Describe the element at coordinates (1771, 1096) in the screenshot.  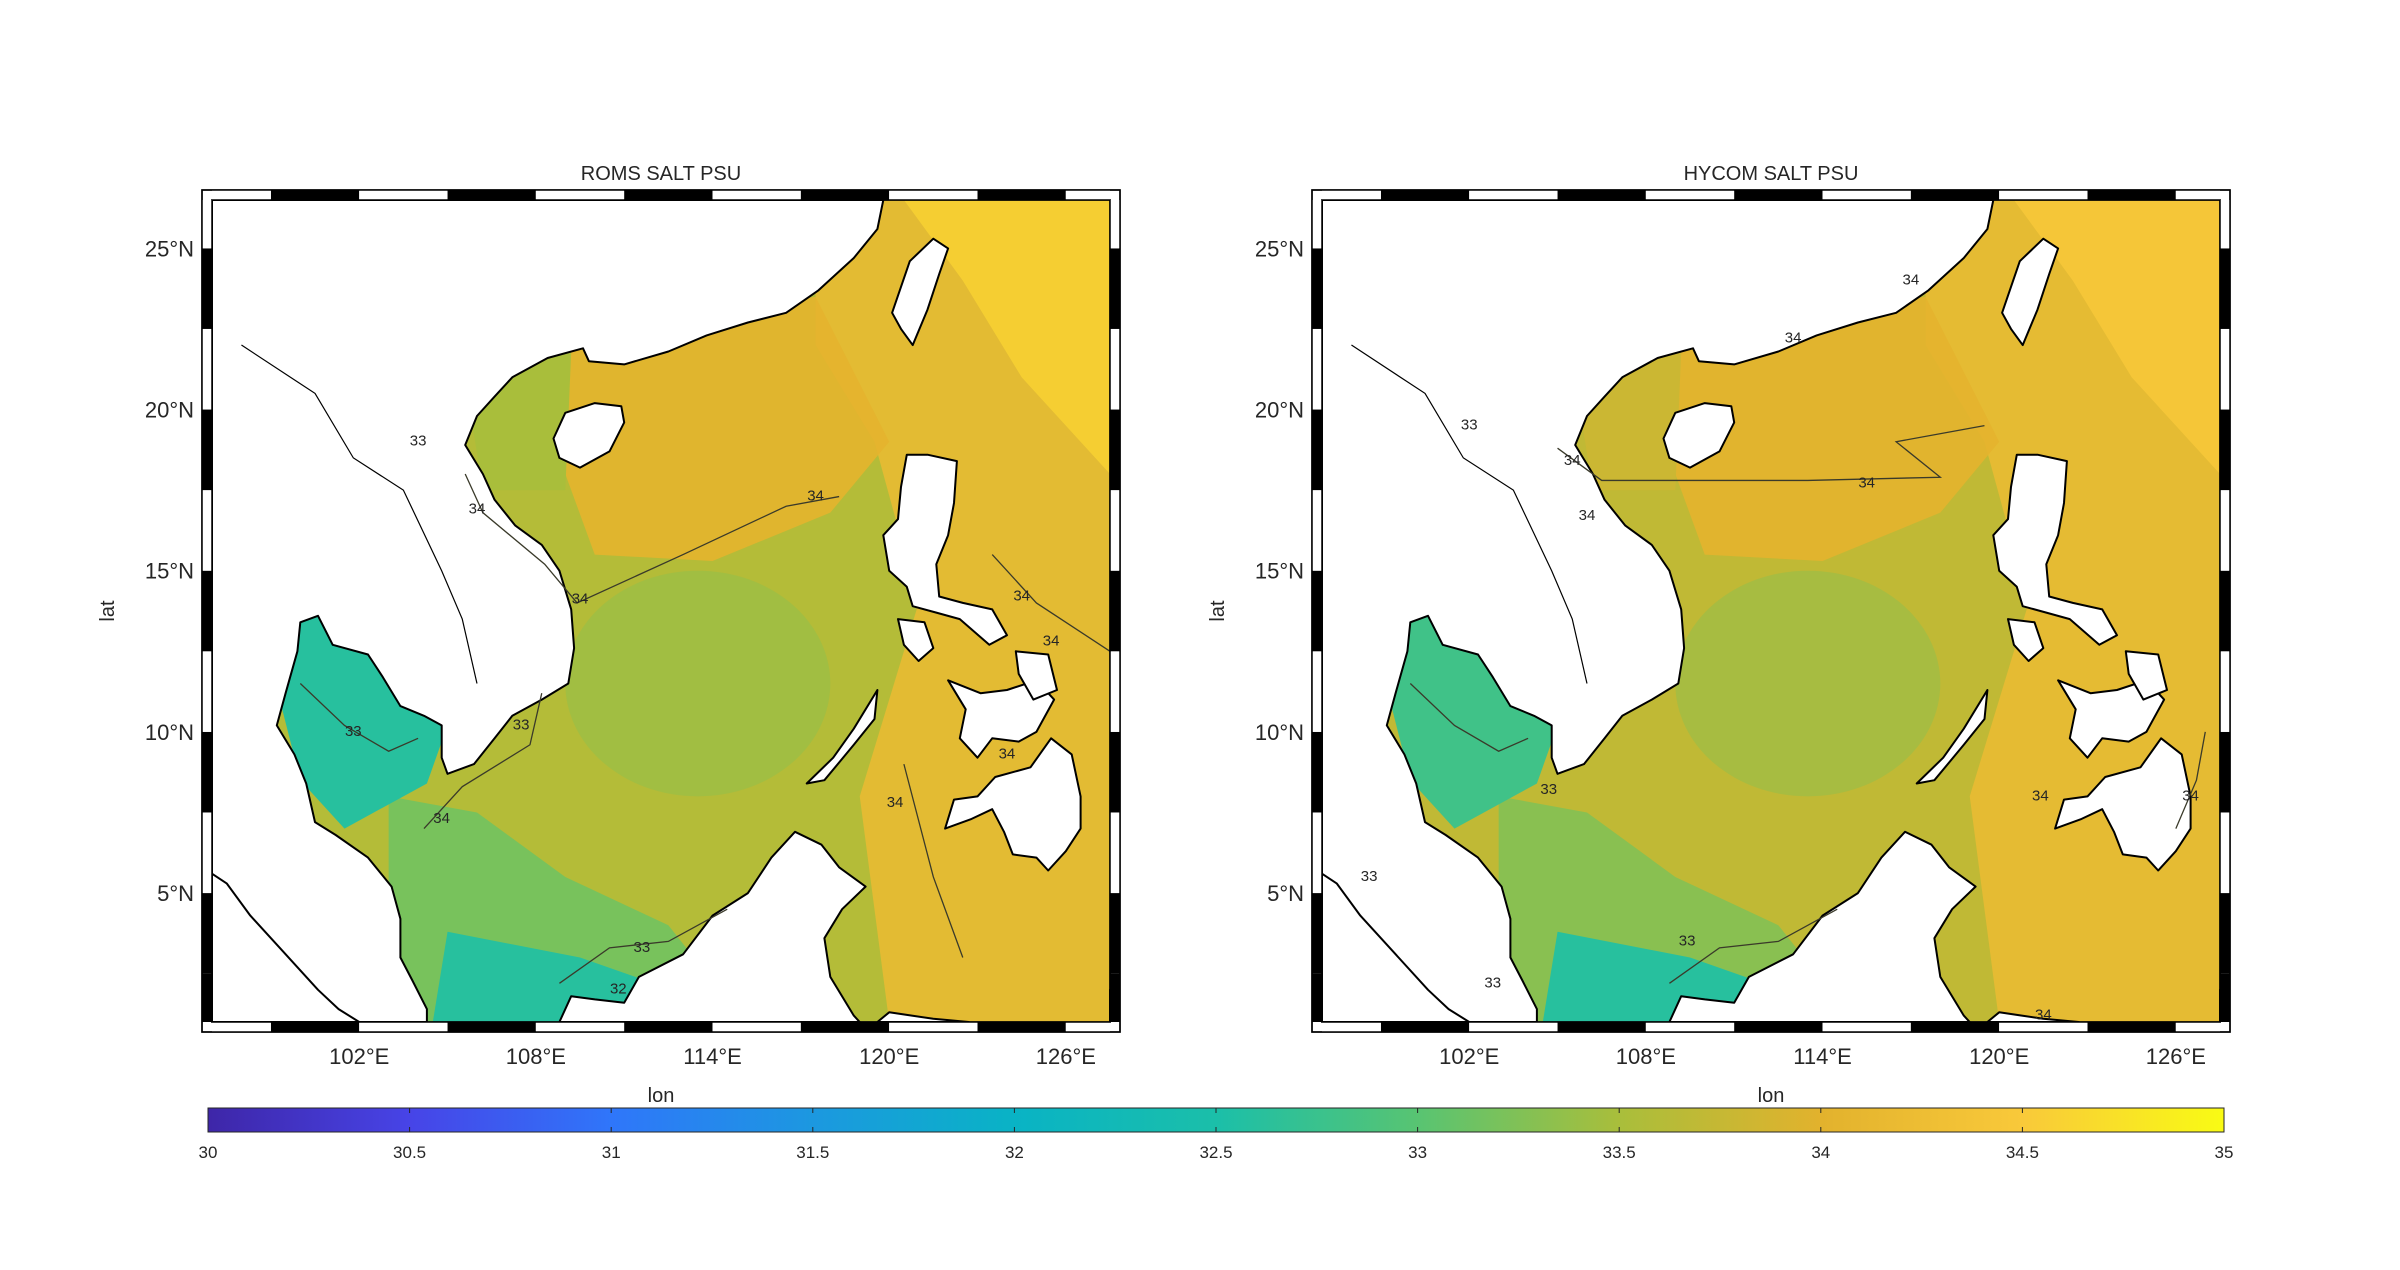
I see `hycom-xlabel: lon` at that location.